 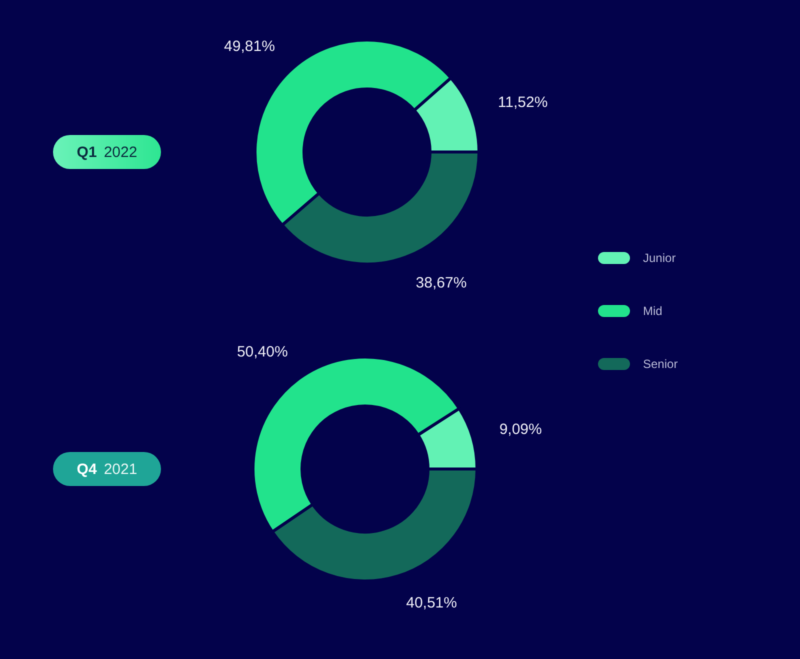 I want to click on data-label: 50,40%, so click(x=262, y=352).